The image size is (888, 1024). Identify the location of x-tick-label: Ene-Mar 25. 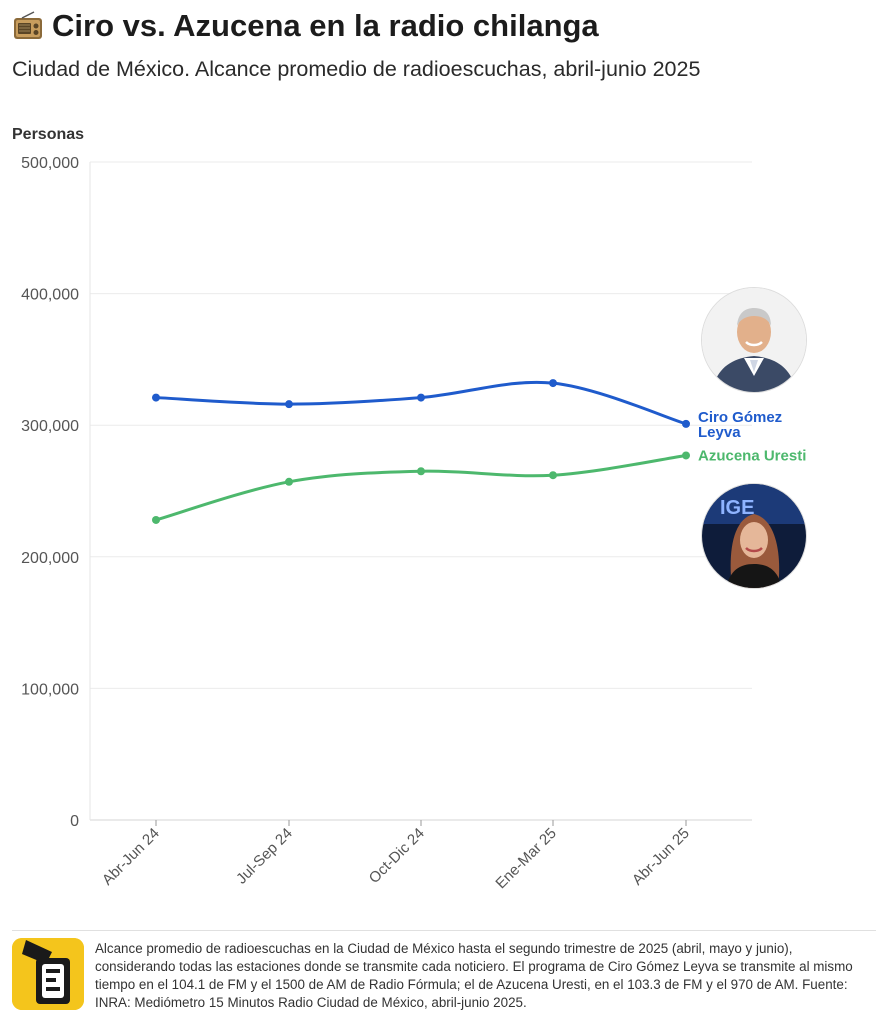
(525, 858).